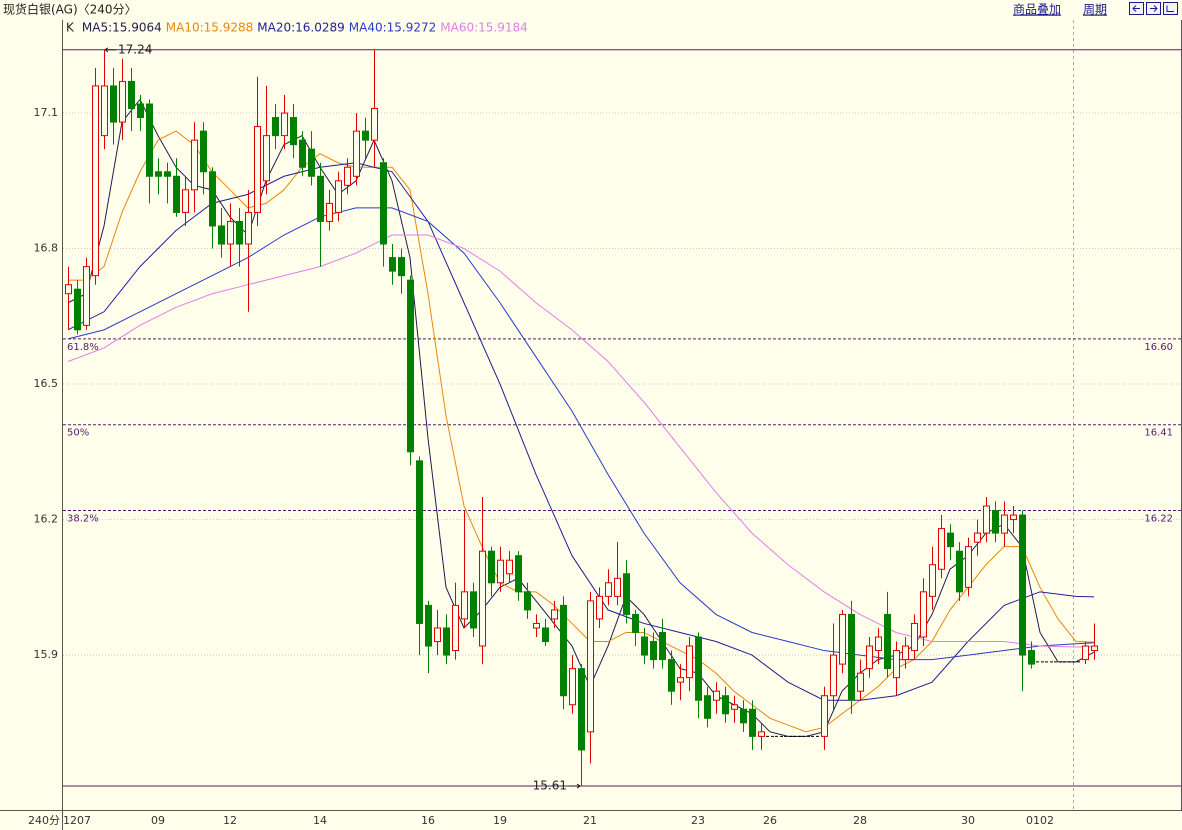 This screenshot has height=830, width=1182. I want to click on x-tick-label: 28, so click(860, 820).